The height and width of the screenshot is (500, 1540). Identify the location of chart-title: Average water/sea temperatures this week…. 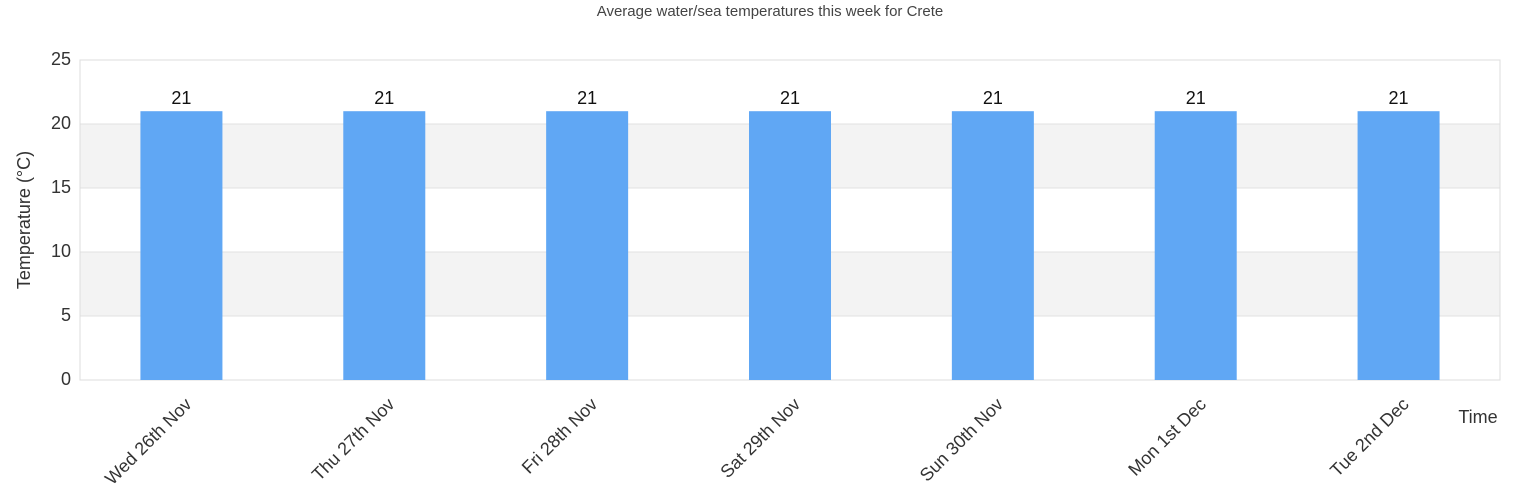
(770, 11).